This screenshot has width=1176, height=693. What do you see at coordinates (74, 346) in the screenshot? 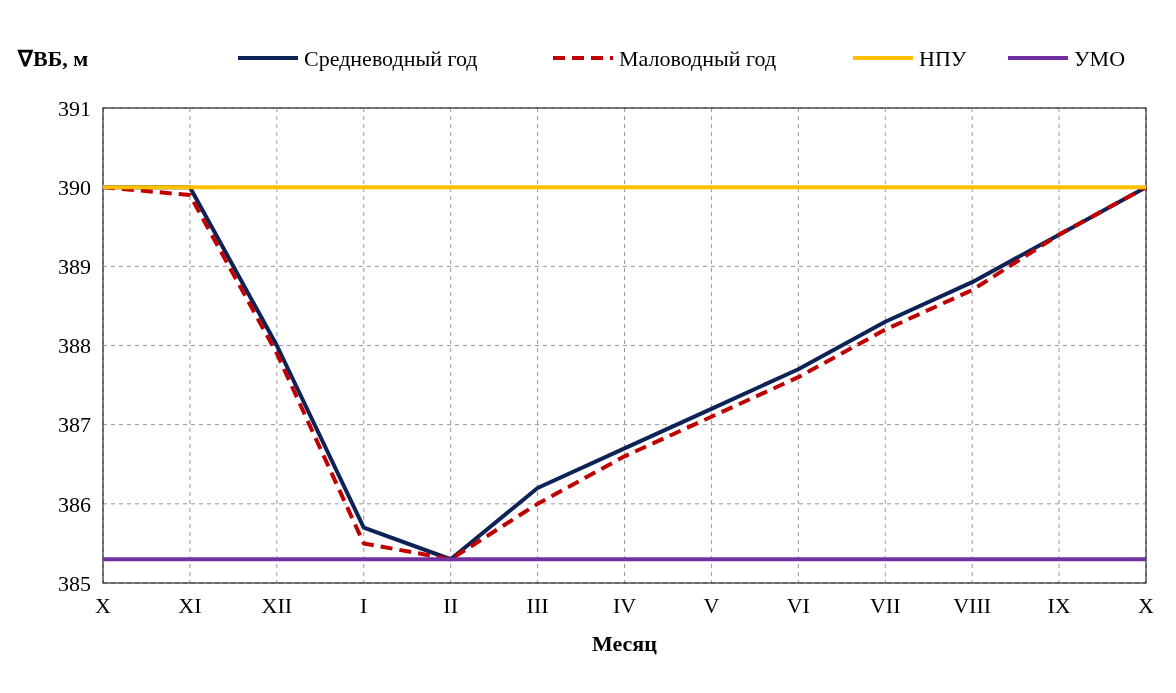
I see `y-tick-label: 388` at bounding box center [74, 346].